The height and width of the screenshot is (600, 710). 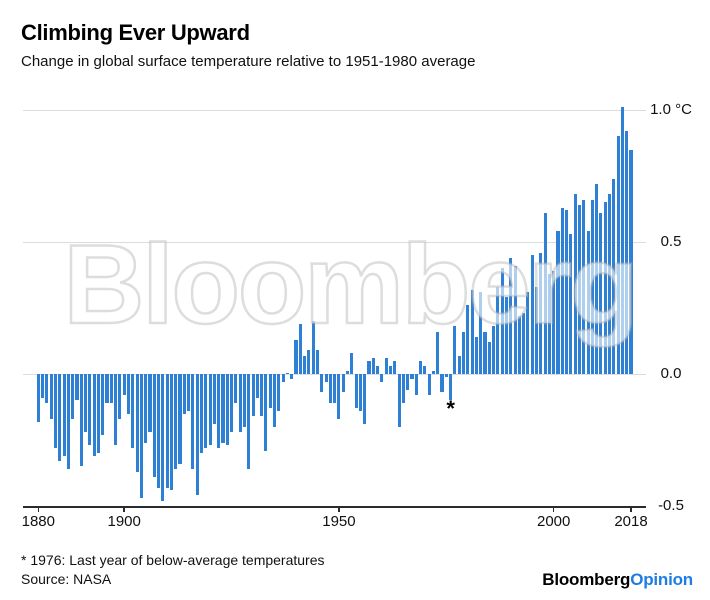 What do you see at coordinates (317, 362) in the screenshot?
I see `bar-1945` at bounding box center [317, 362].